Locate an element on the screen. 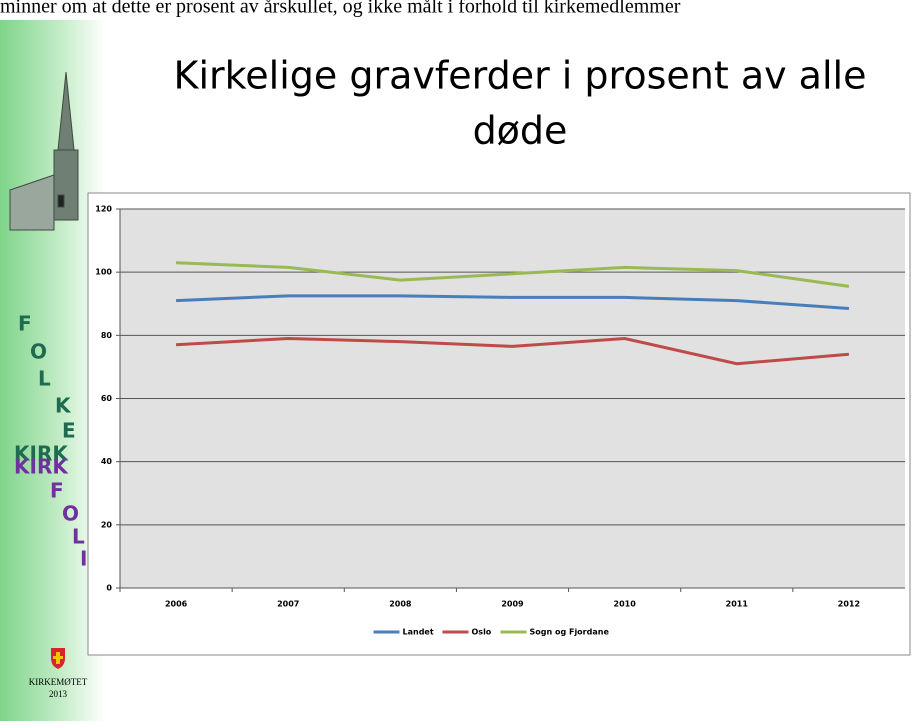  y-tick-label: 60 is located at coordinates (107, 398).